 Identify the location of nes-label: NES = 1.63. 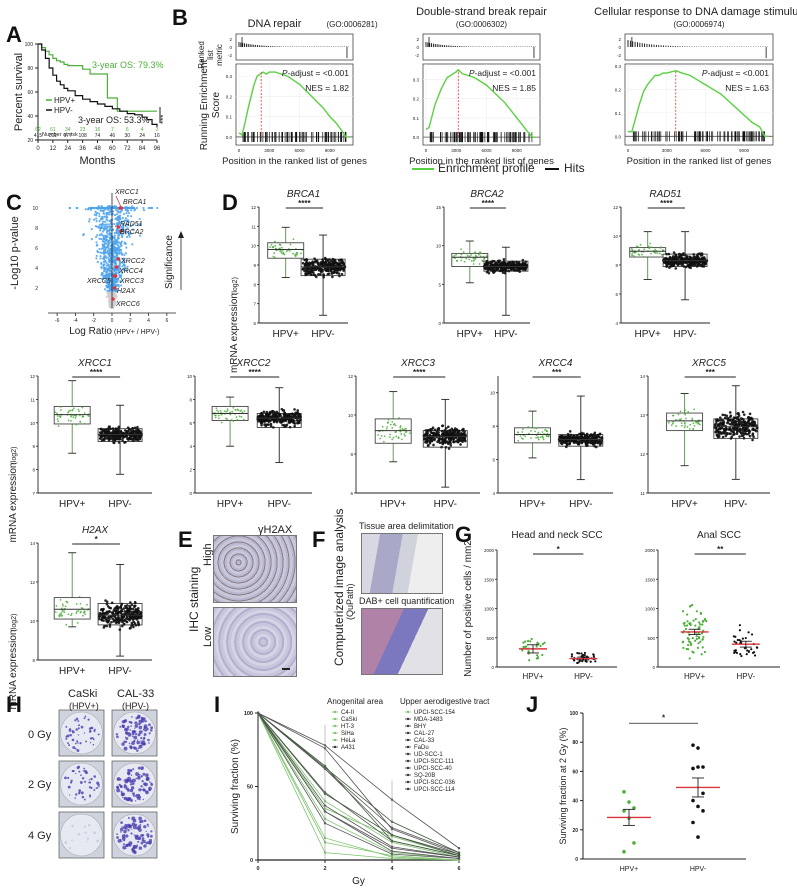
(747, 88).